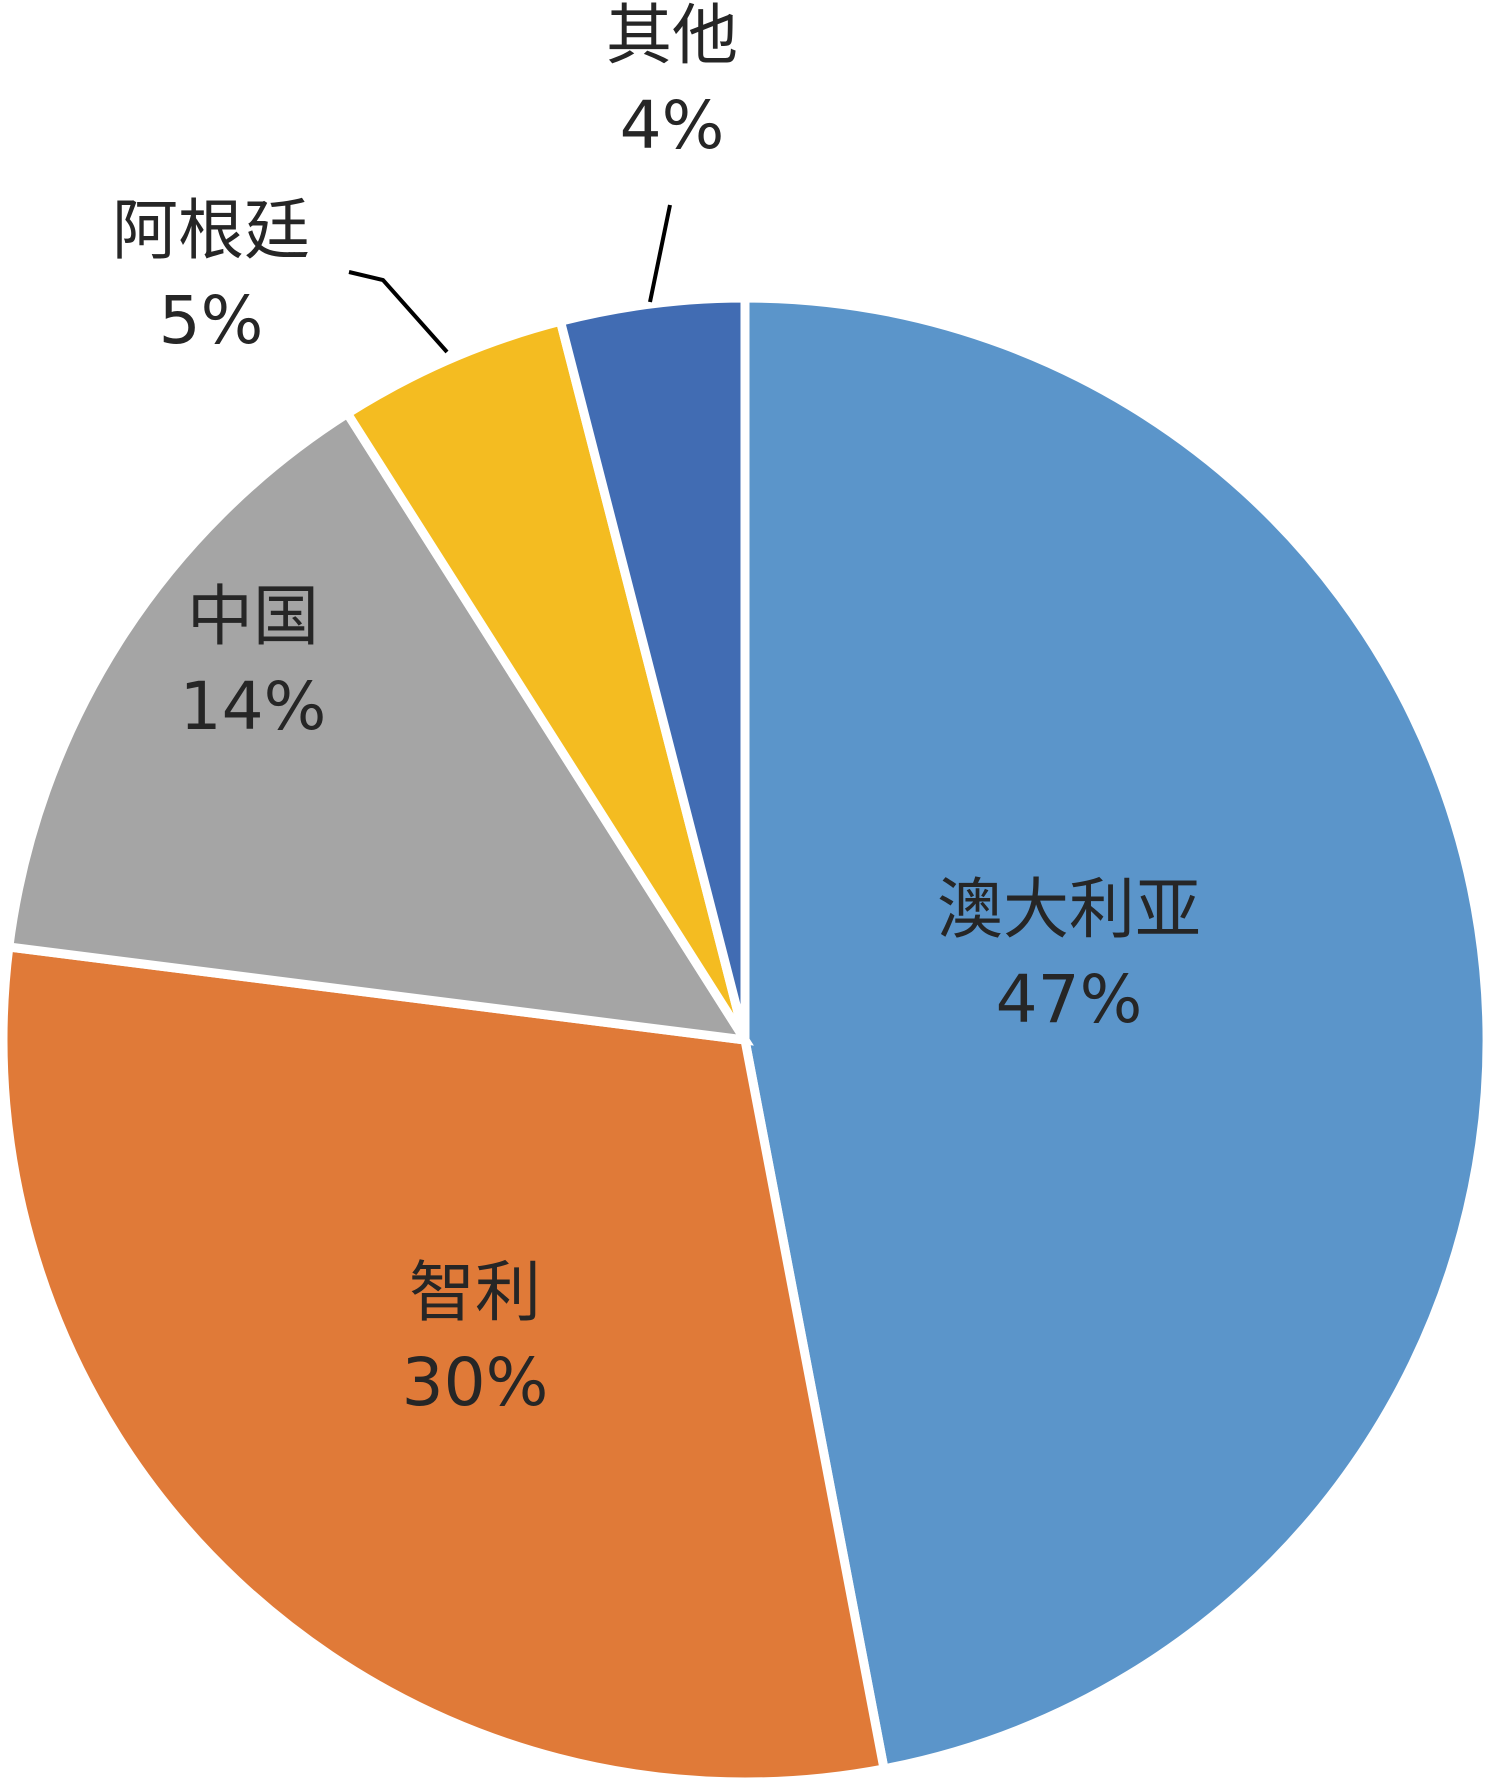 This screenshot has width=1491, height=1786. I want to click on slice-value-label: 14%, so click(253, 706).